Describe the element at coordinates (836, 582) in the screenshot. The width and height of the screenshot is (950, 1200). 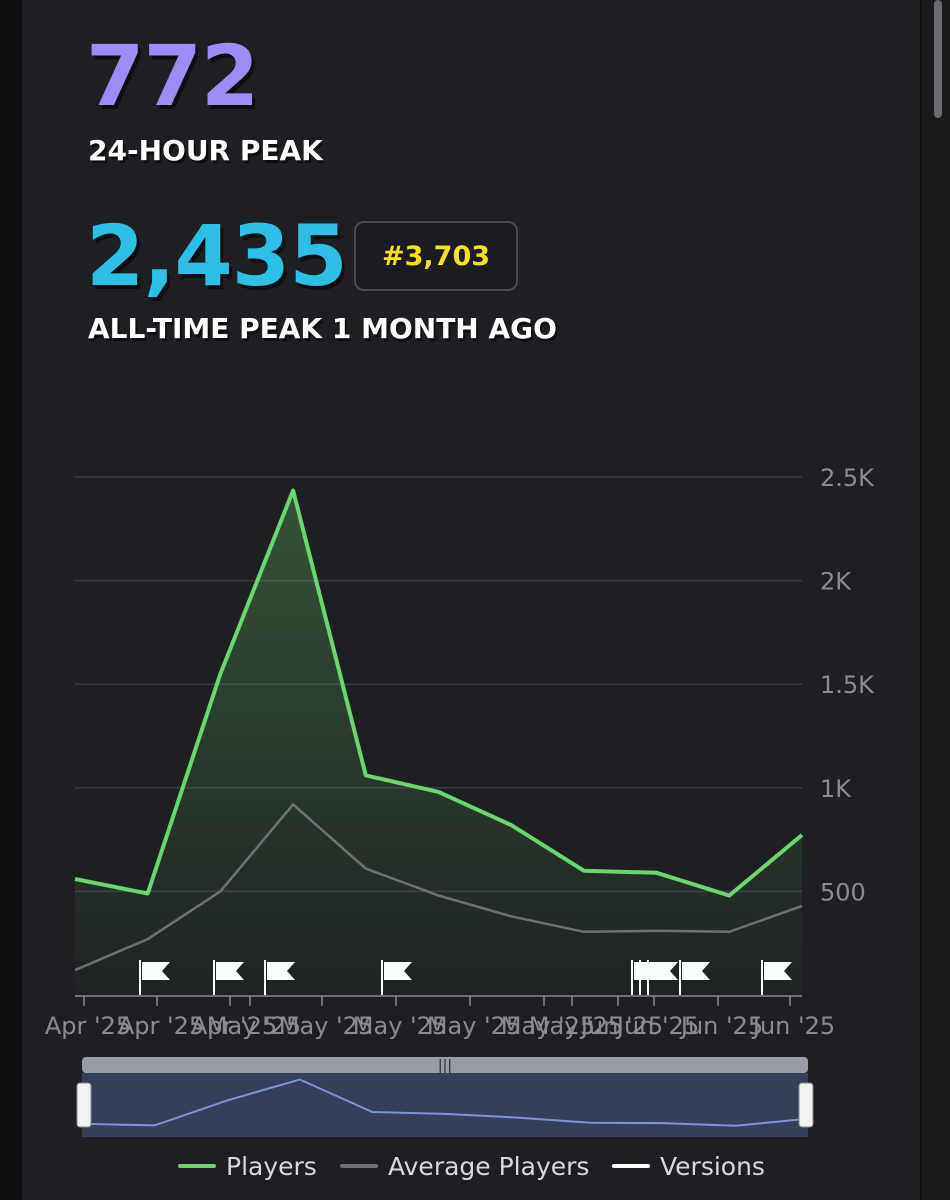
I see `y-tick-label: 2K` at that location.